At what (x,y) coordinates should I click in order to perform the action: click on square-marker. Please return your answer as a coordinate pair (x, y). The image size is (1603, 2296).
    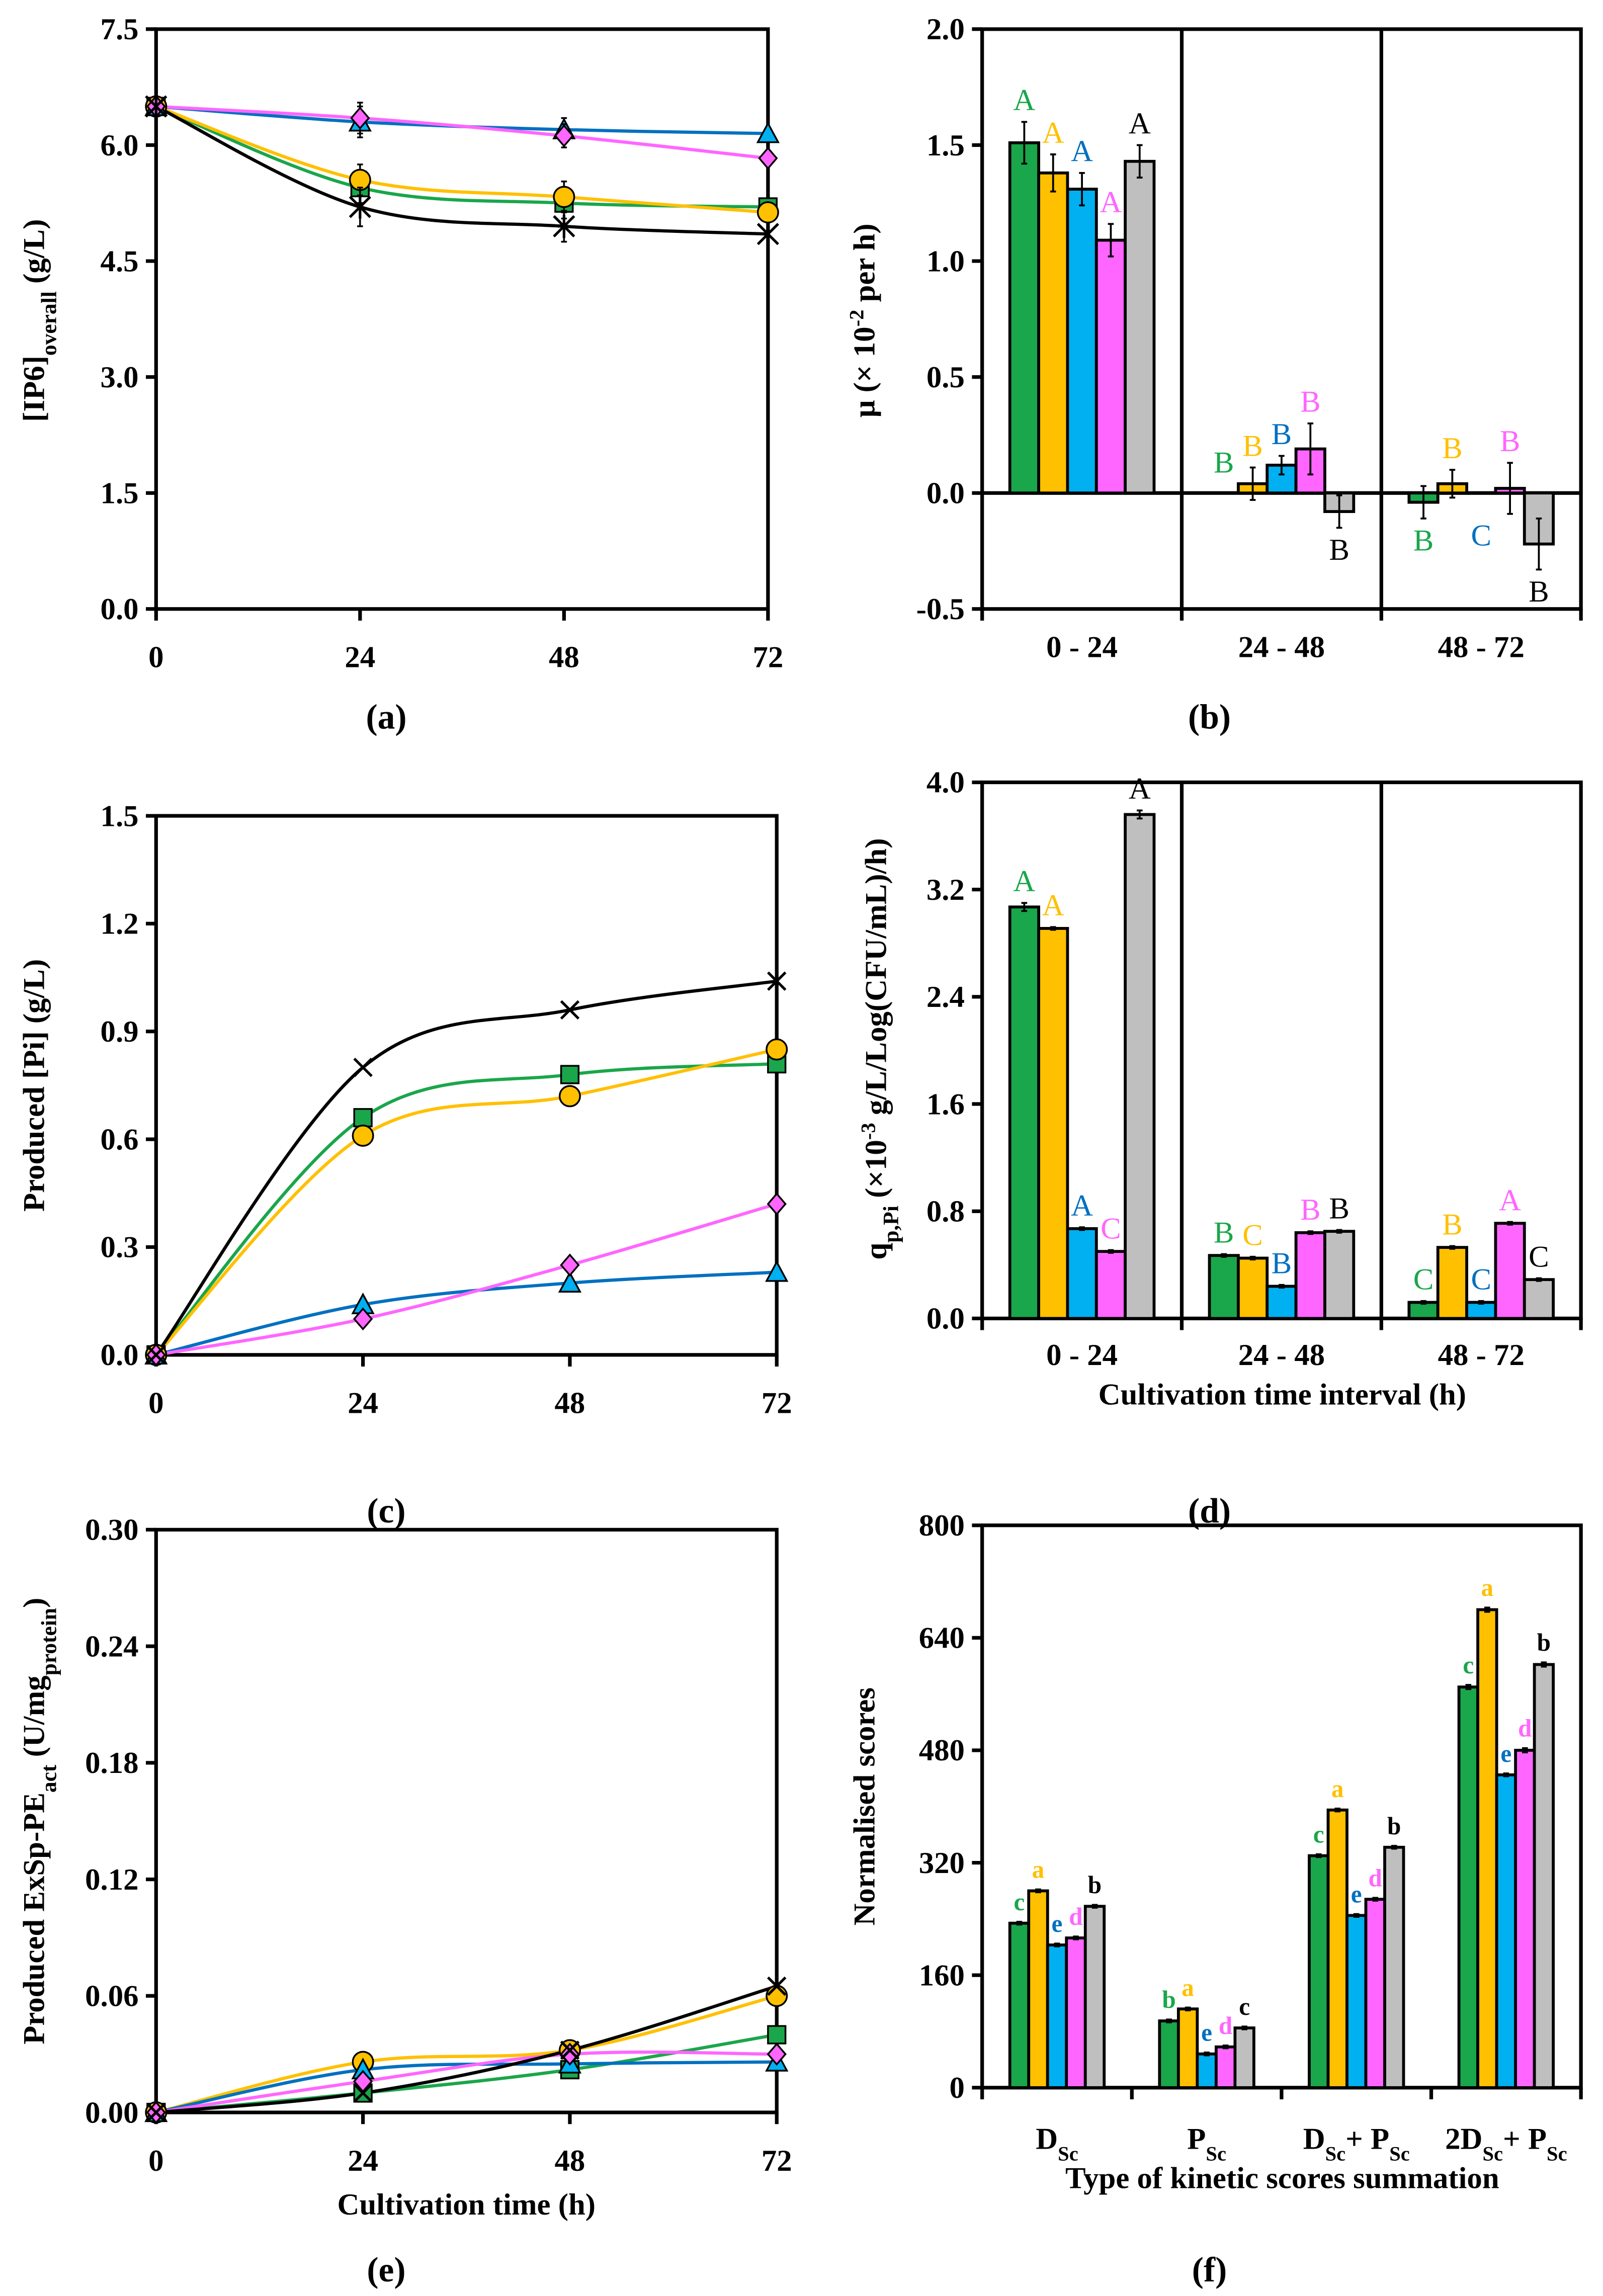
    Looking at the image, I should click on (570, 1074).